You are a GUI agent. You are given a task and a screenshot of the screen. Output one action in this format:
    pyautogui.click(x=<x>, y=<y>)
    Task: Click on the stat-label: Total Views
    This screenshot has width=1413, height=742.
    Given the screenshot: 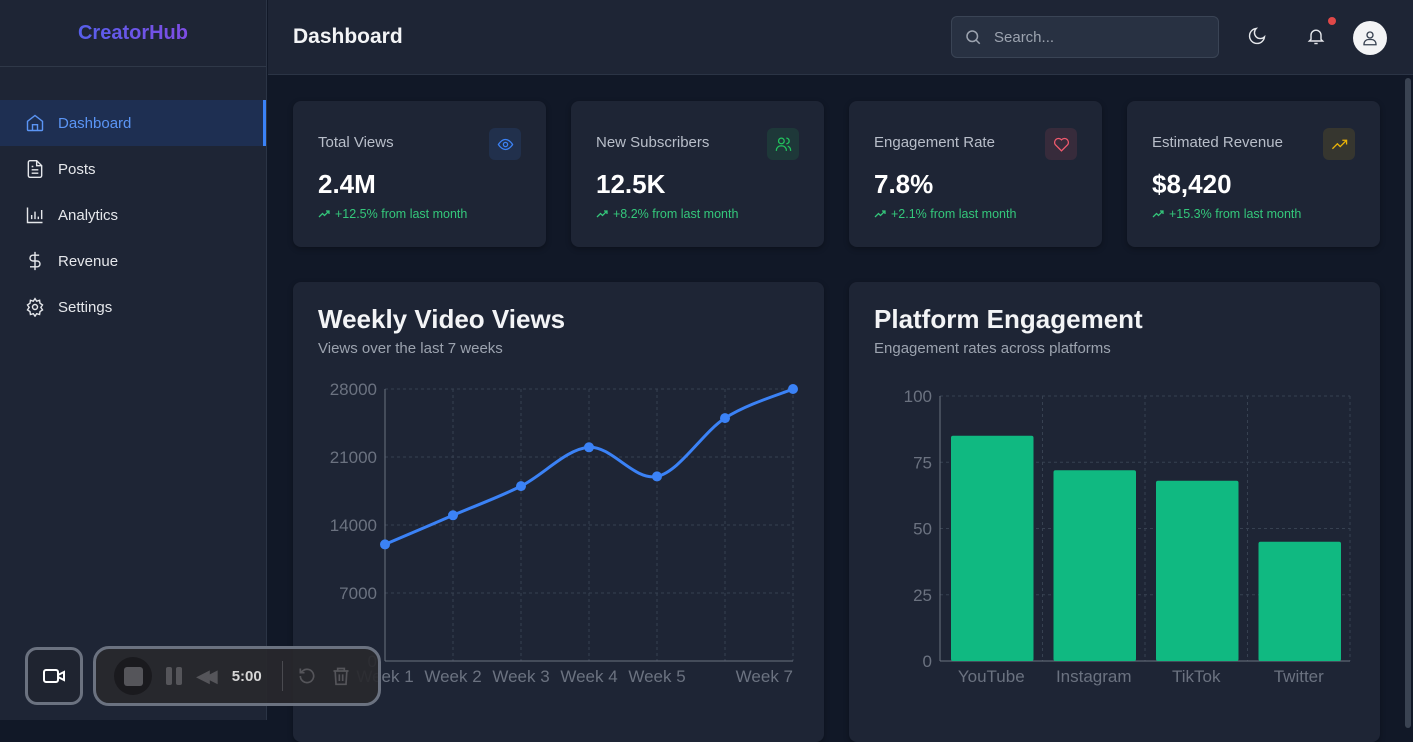 What is the action you would take?
    pyautogui.click(x=356, y=142)
    